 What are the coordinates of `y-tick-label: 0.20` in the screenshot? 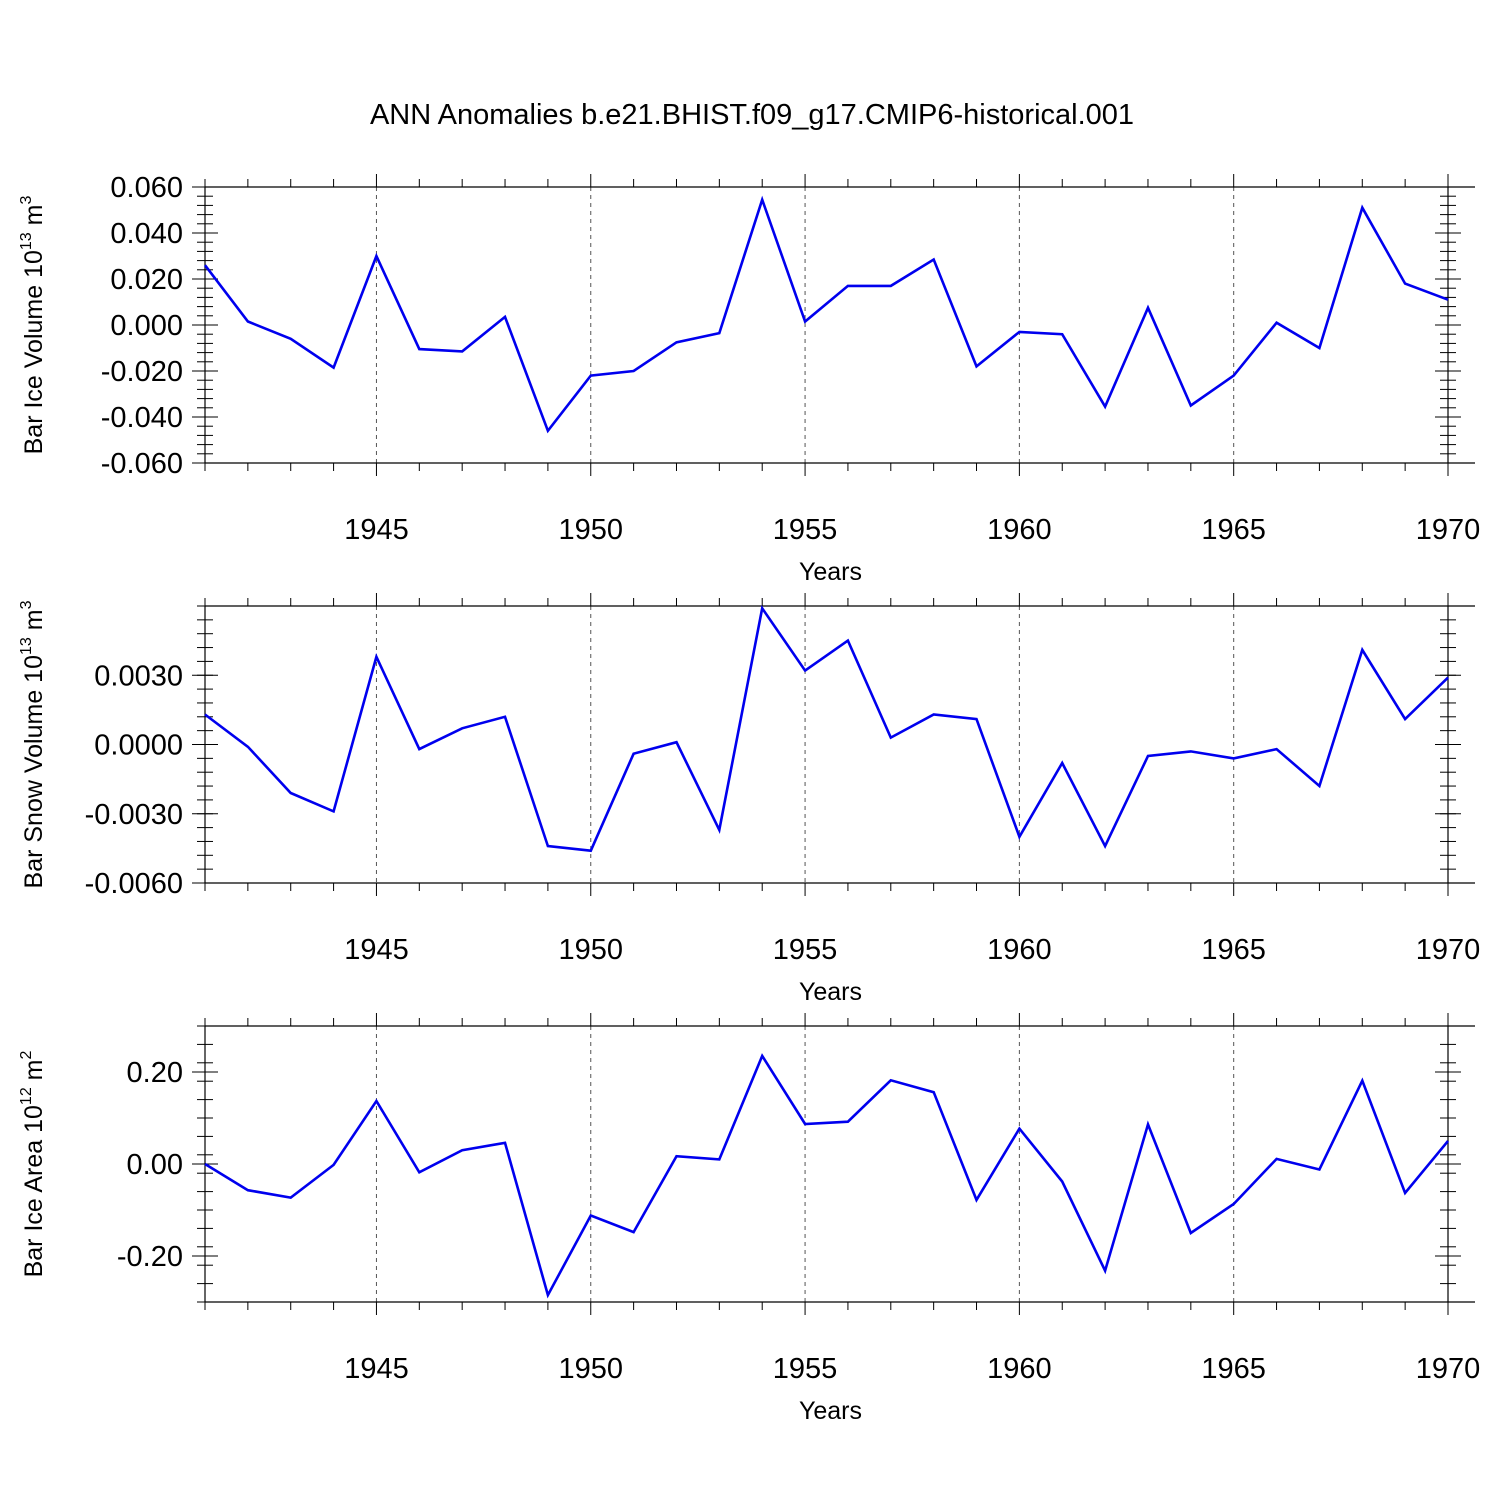 It's located at (155, 1073).